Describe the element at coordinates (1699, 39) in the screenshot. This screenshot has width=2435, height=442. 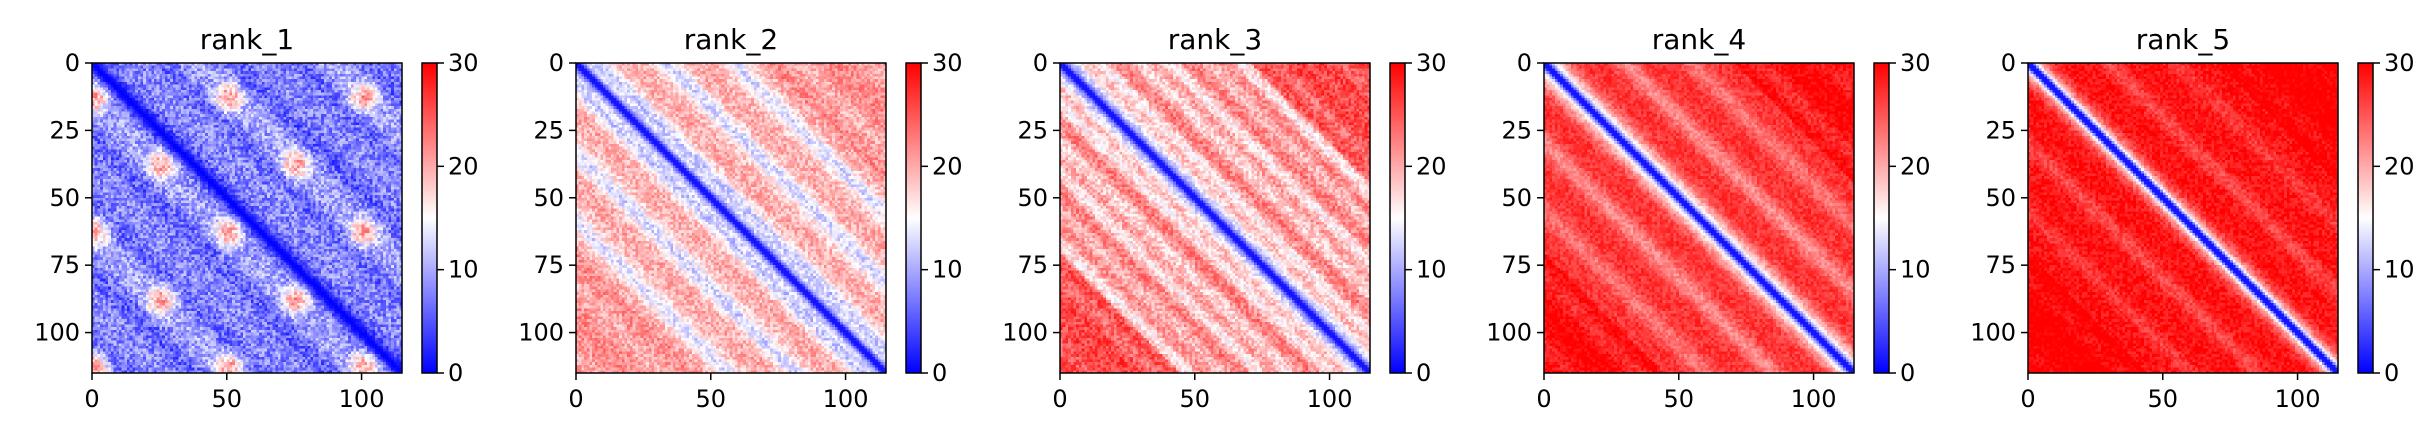
I see `chart-title: rank_4` at that location.